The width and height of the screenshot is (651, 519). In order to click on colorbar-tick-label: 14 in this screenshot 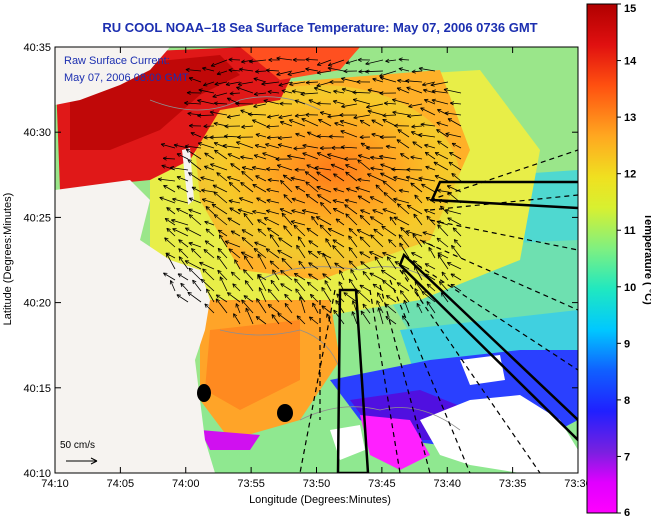, I will do `click(630, 62)`.